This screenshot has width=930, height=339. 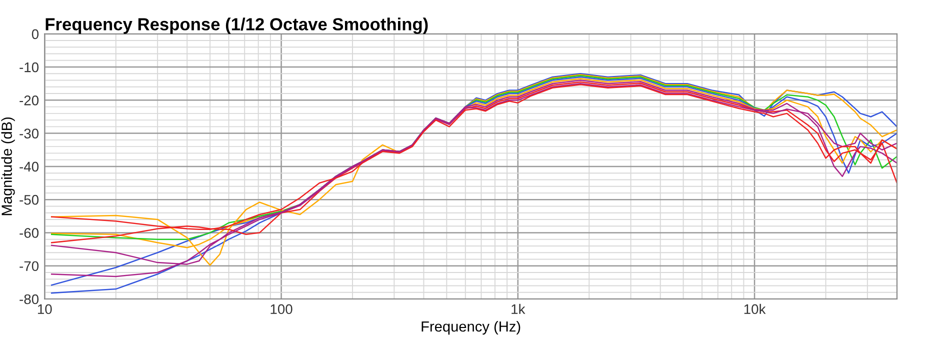 I want to click on x-tick-label: 10, so click(x=45, y=309).